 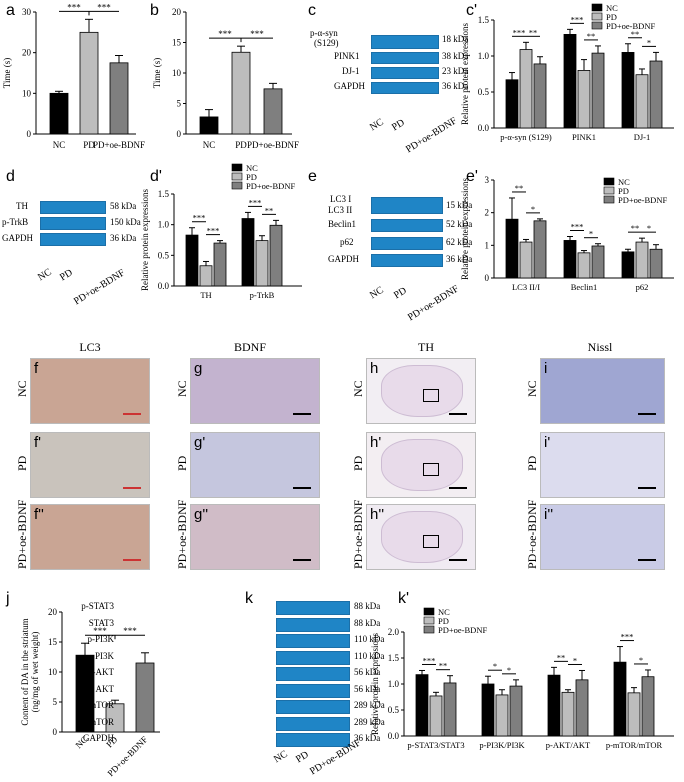 I want to click on y-tick-label: 1.0, so click(x=164, y=225).